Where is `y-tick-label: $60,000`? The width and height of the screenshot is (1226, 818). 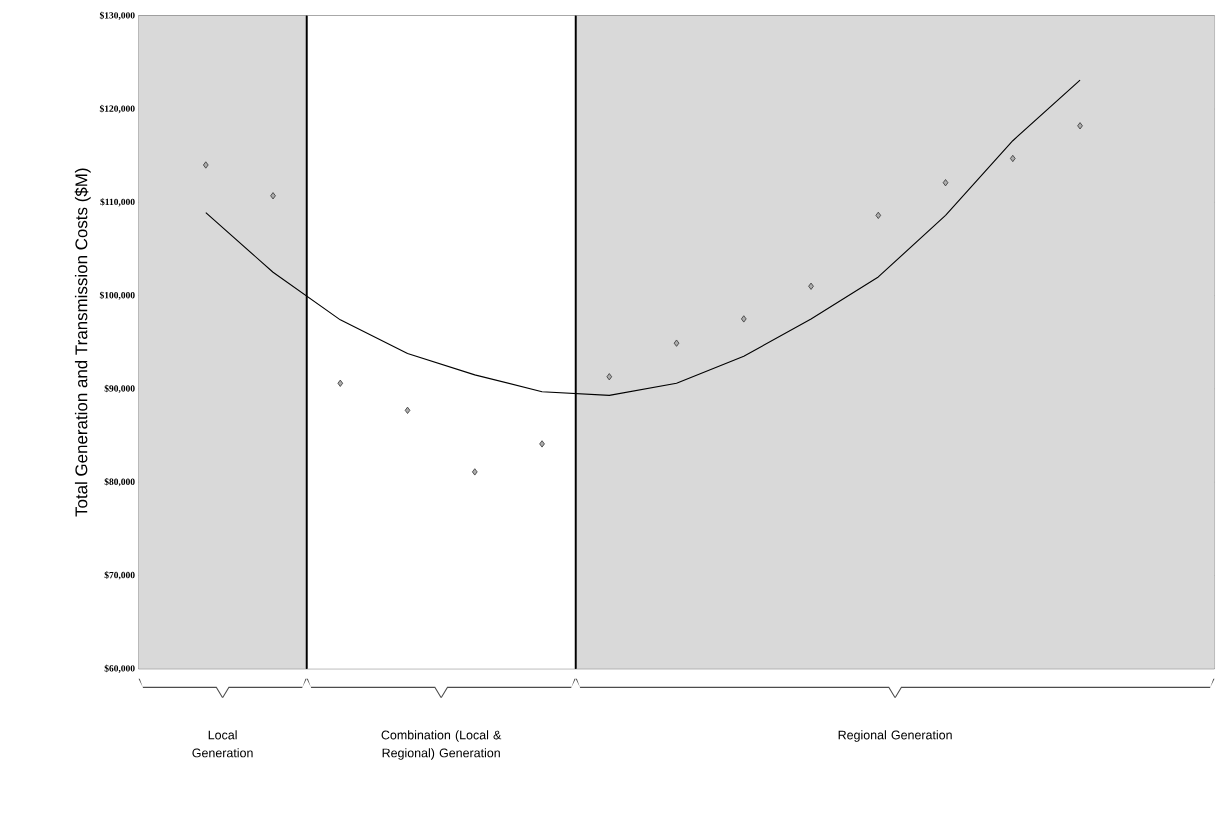
y-tick-label: $60,000 is located at coordinates (119, 668).